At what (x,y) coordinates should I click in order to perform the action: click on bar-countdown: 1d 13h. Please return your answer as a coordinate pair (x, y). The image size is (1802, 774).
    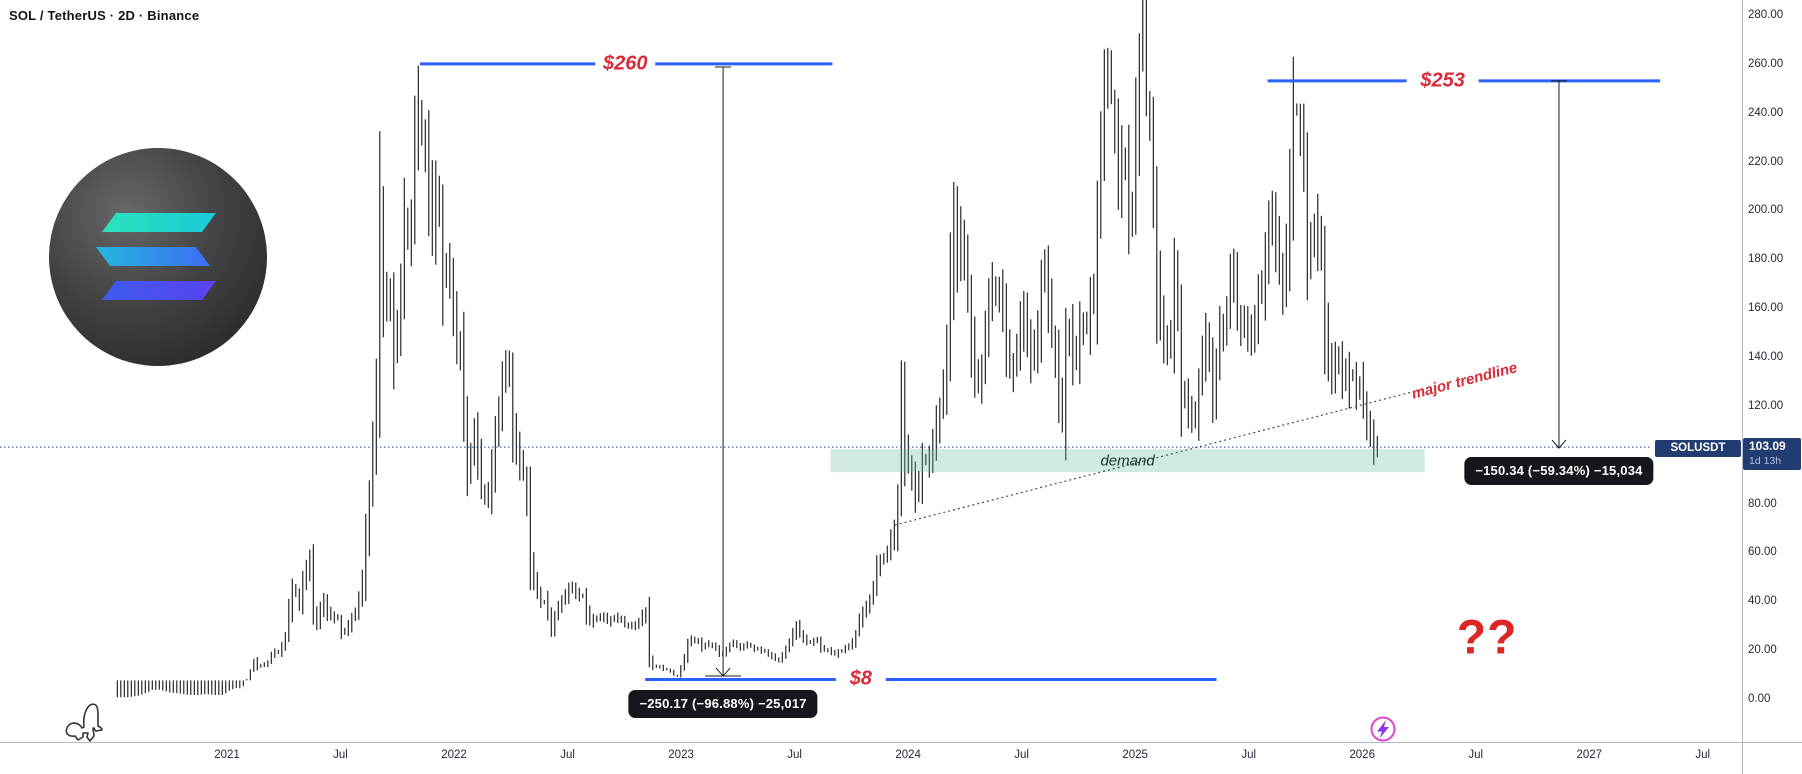
    Looking at the image, I should click on (1765, 461).